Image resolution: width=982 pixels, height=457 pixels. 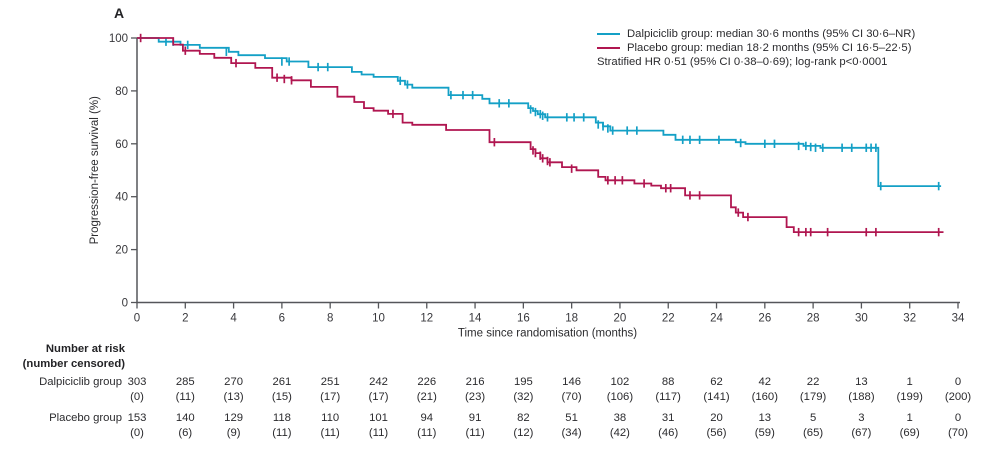 What do you see at coordinates (668, 397) in the screenshot?
I see `risk-cell: (117)` at bounding box center [668, 397].